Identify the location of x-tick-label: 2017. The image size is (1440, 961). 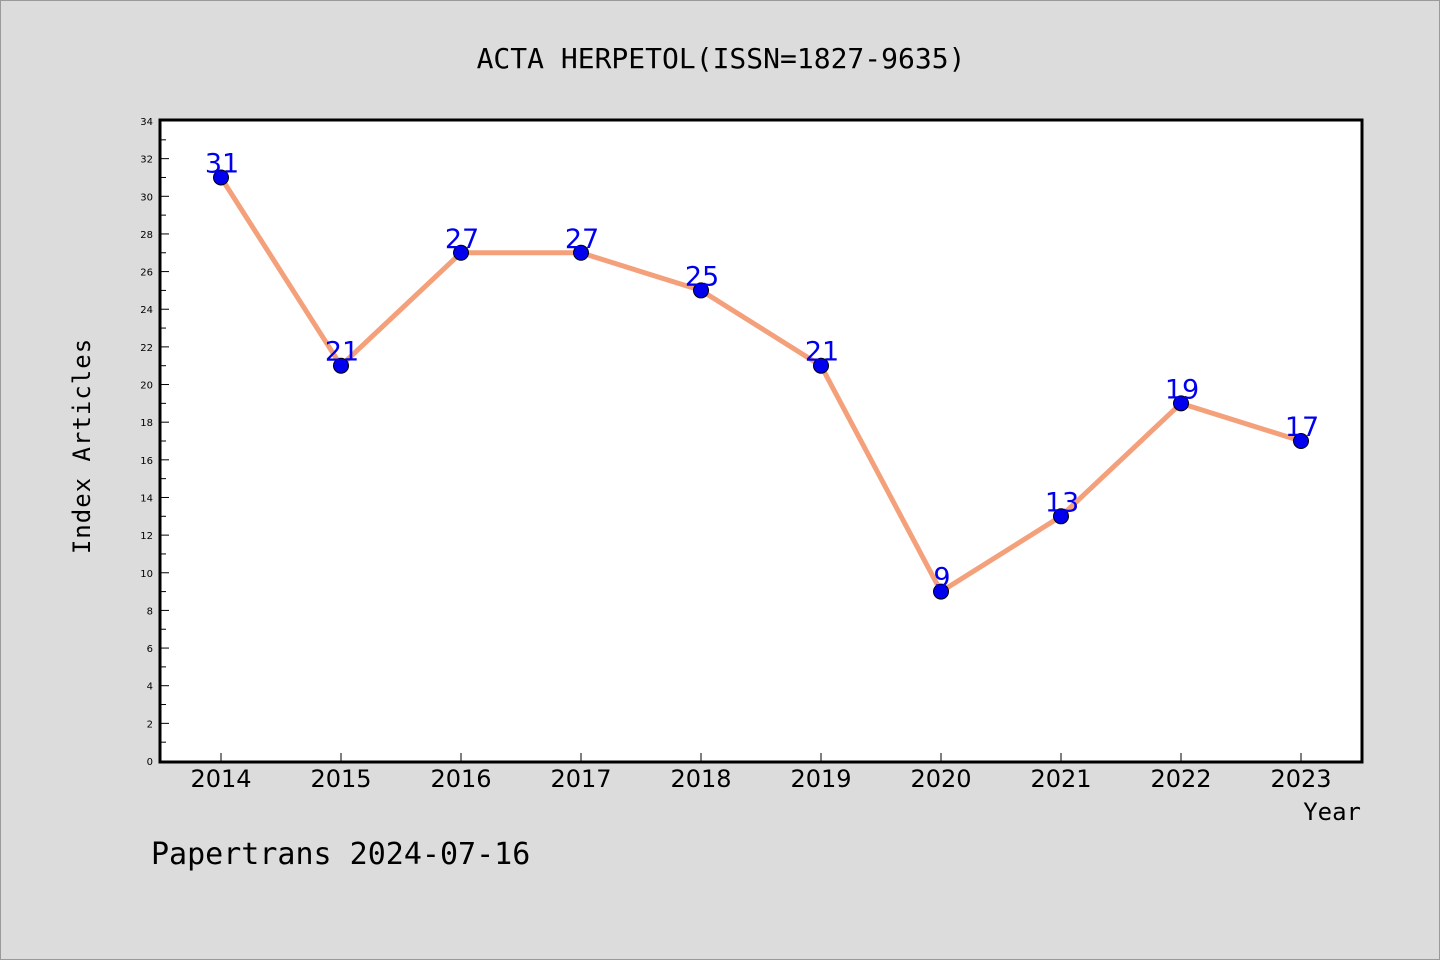
(580, 779).